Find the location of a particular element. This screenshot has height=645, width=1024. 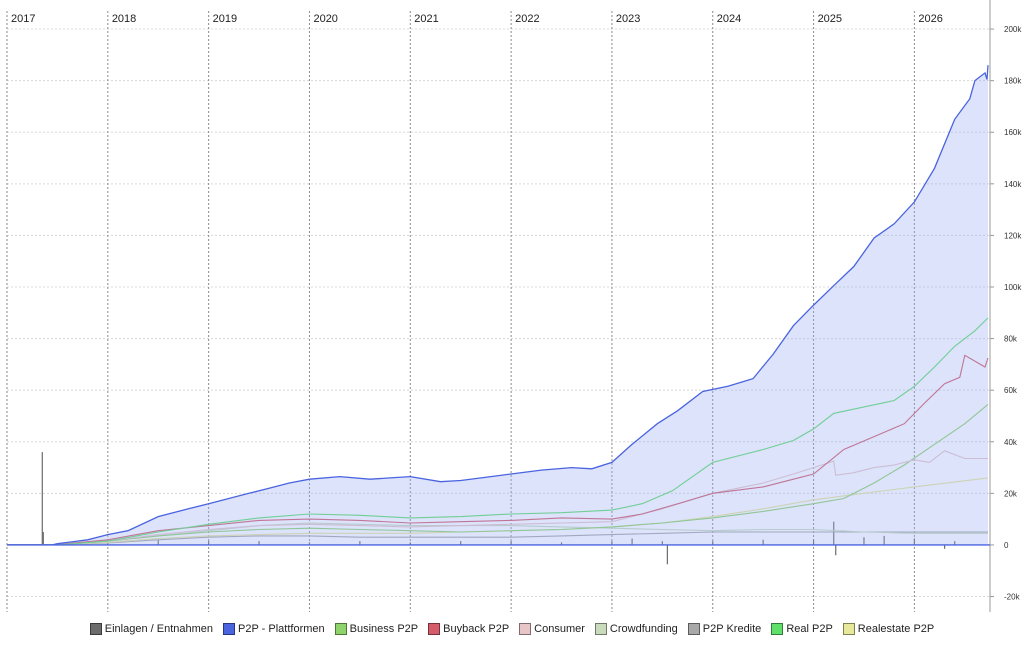

legend-label: P2P - Plattformen is located at coordinates (281, 629).